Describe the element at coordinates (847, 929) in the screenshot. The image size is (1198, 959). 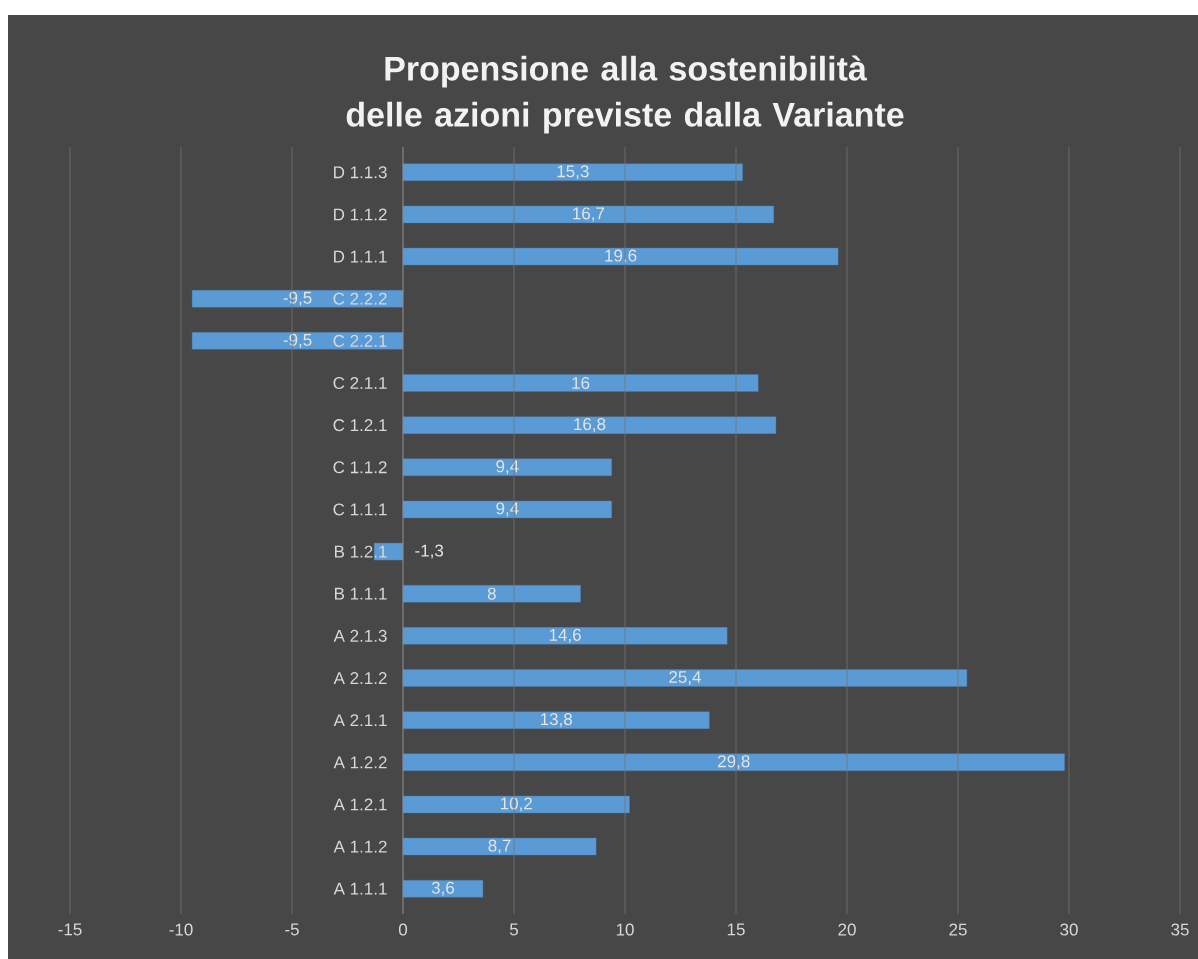
I see `x-tick-label: 20` at that location.